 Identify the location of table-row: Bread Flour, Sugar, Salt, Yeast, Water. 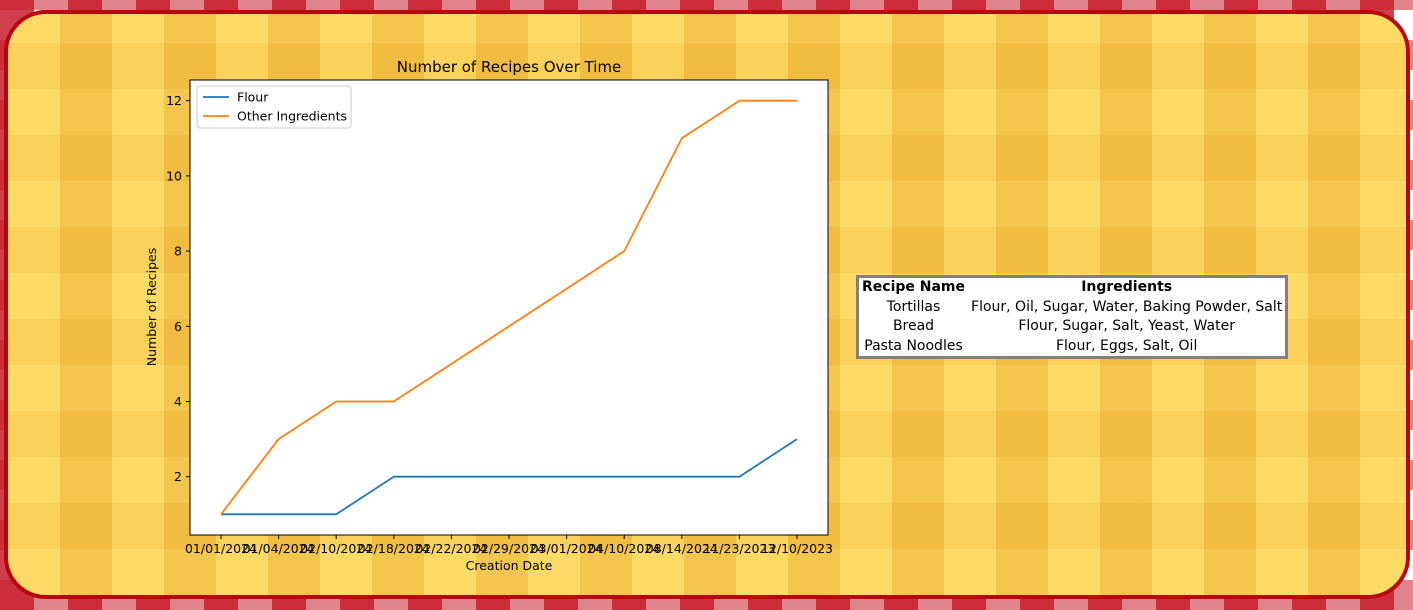
(1072, 327).